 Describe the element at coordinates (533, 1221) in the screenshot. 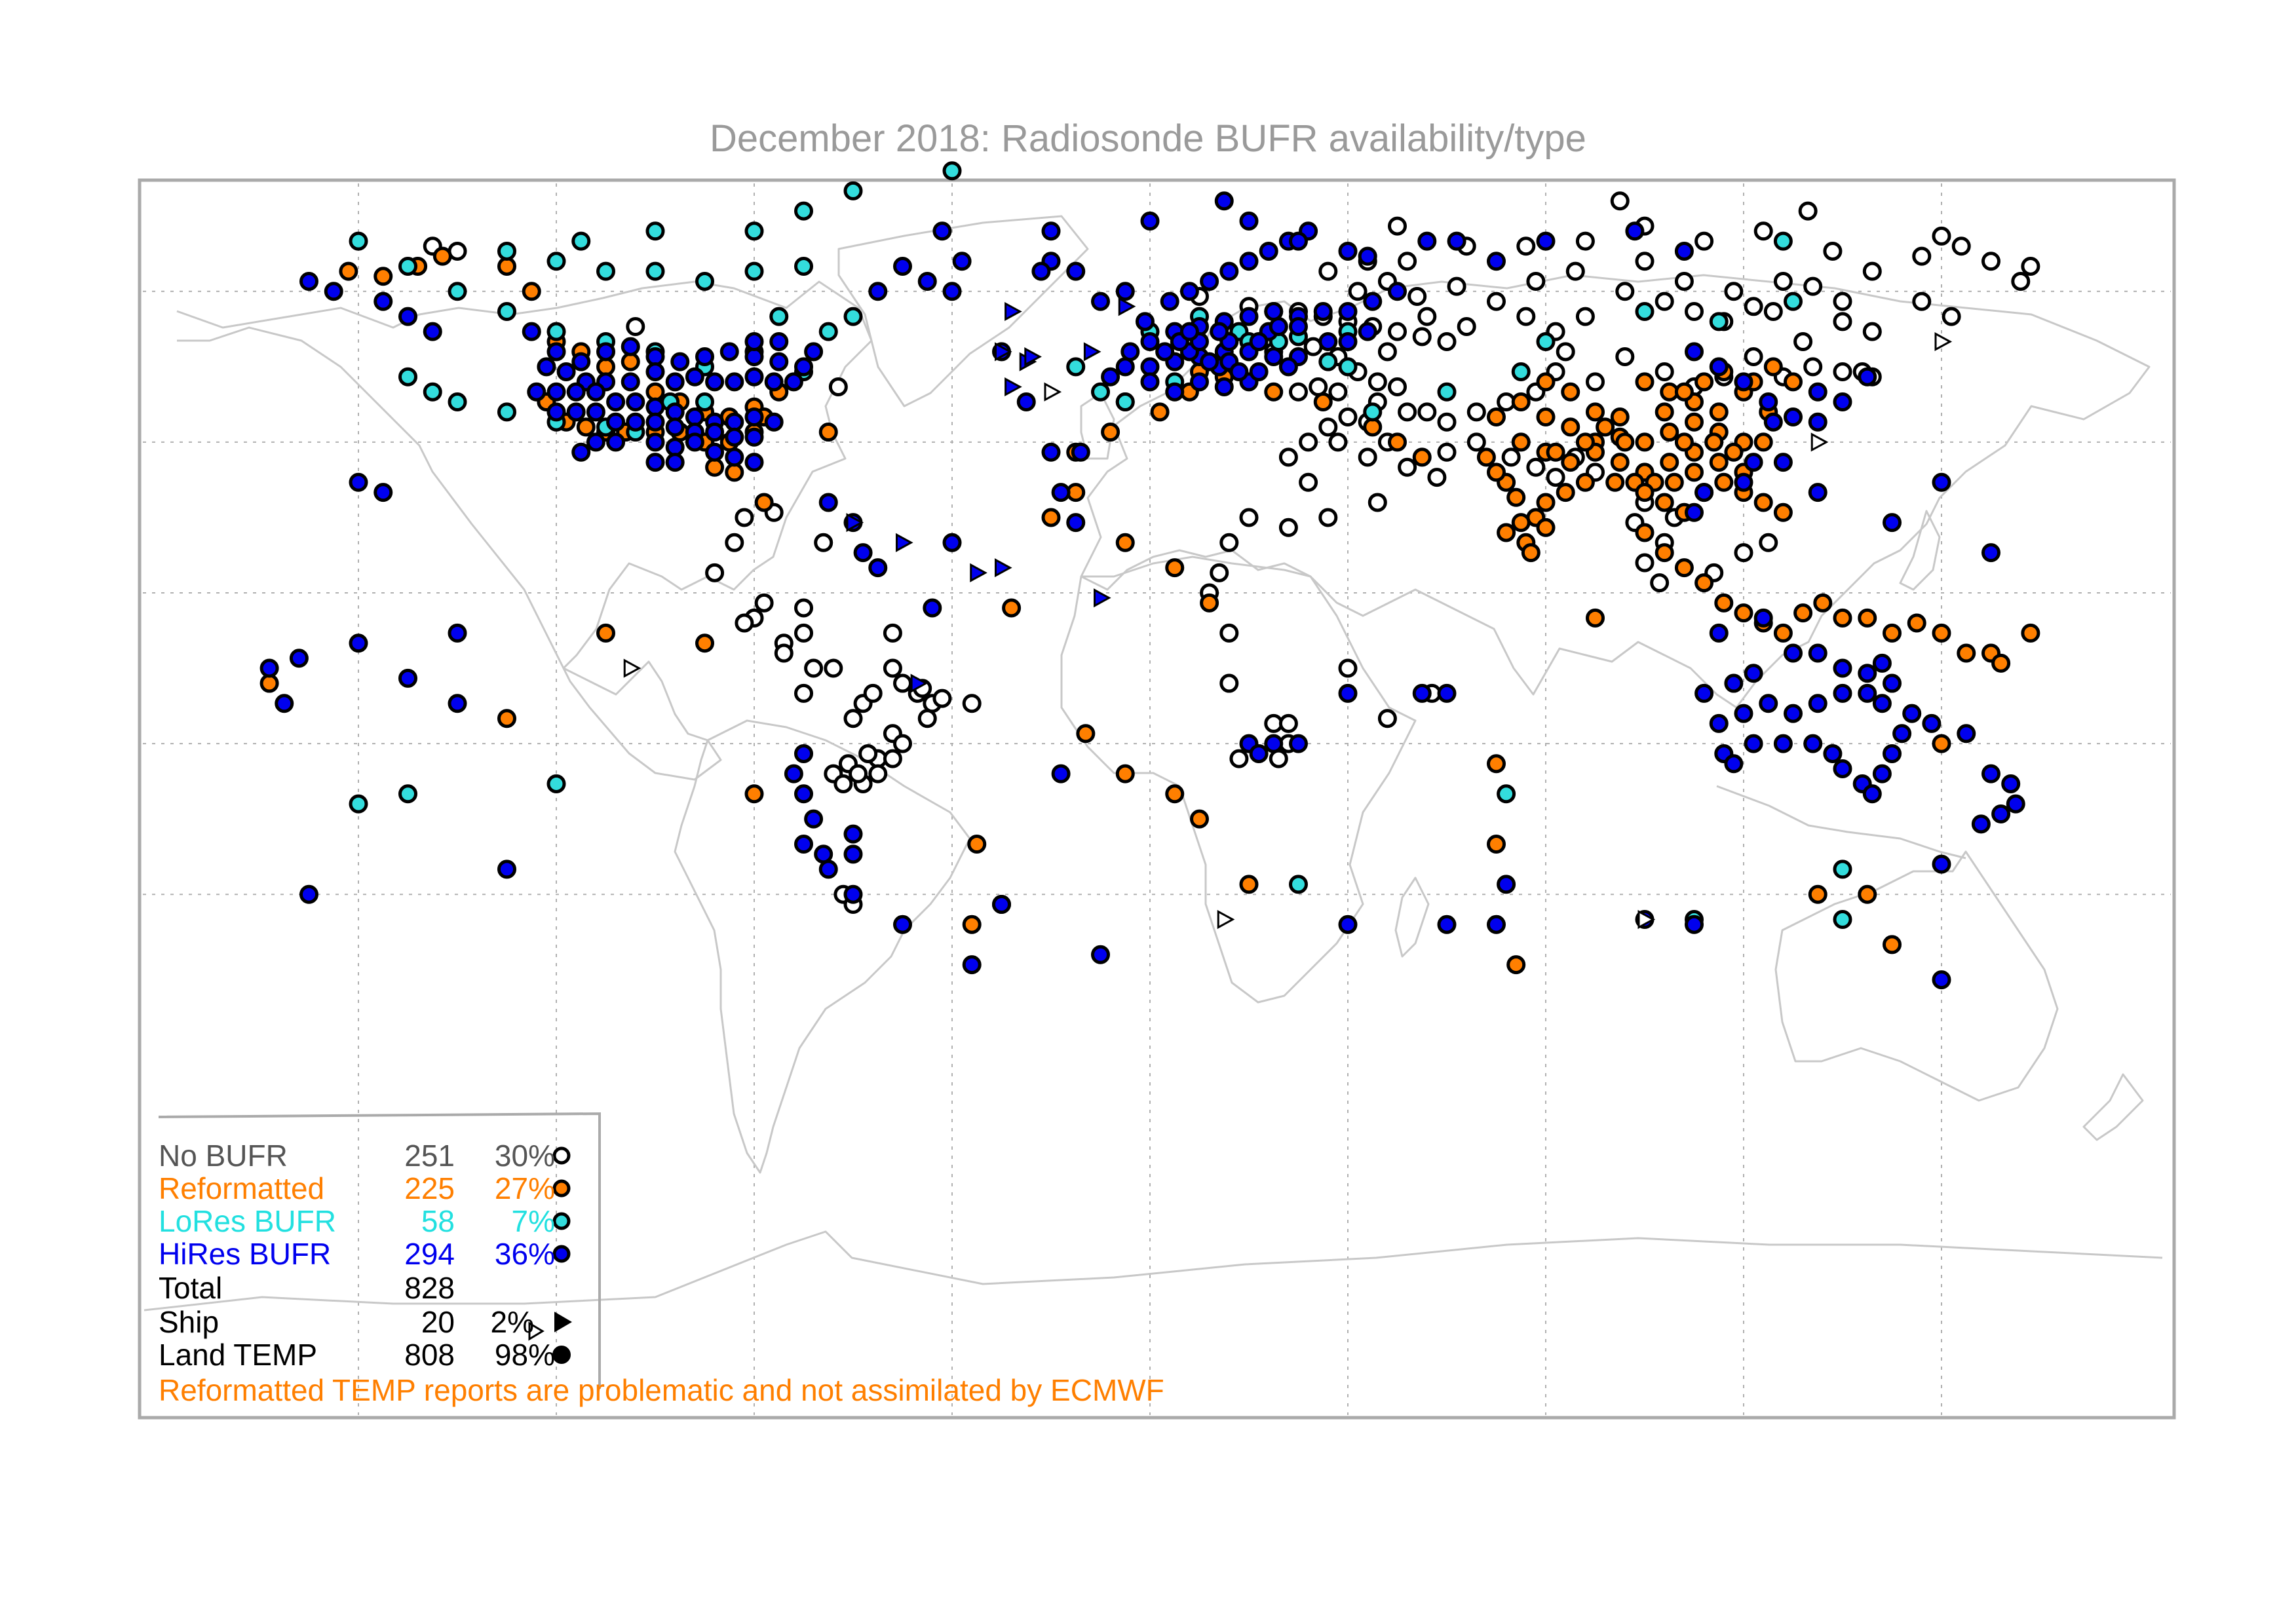

I see `legend-percent: 7%` at that location.